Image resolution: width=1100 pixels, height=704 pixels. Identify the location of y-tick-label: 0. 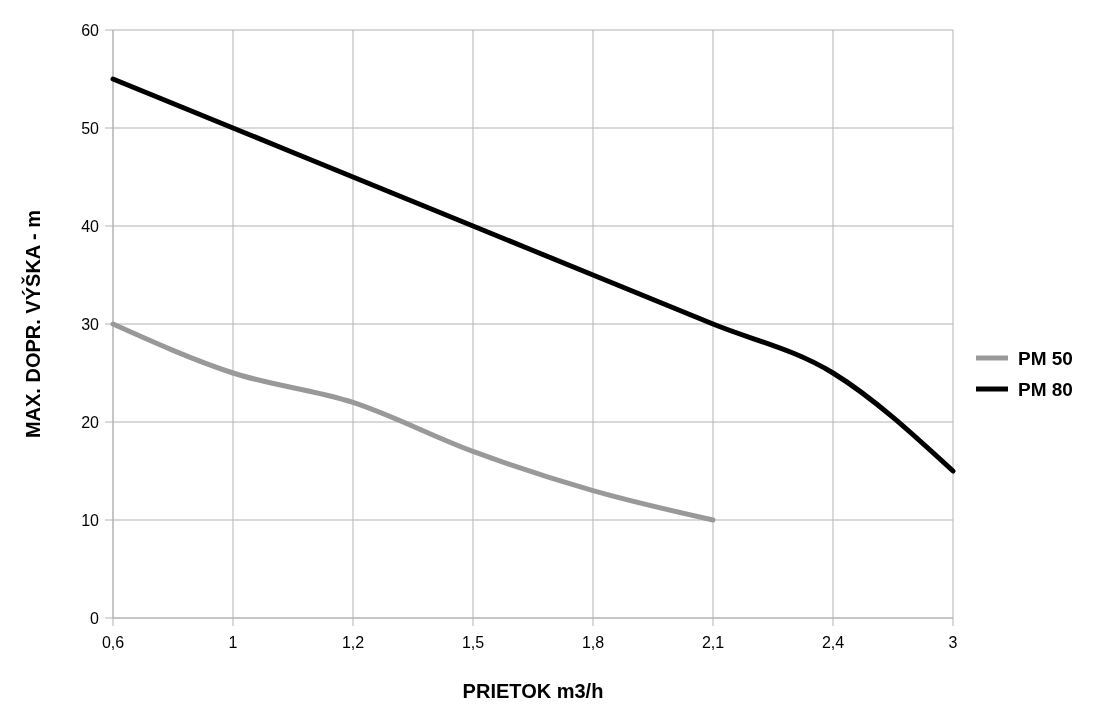
(95, 618).